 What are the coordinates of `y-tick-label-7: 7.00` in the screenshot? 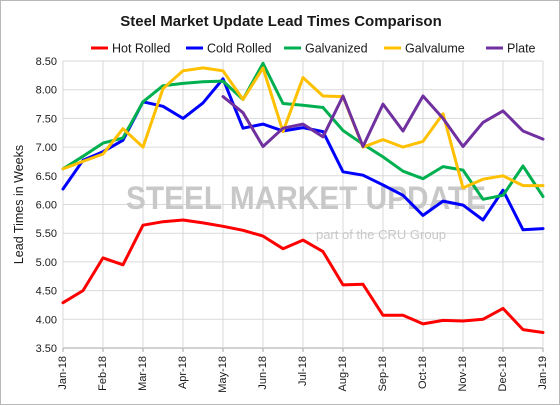 It's located at (46, 148).